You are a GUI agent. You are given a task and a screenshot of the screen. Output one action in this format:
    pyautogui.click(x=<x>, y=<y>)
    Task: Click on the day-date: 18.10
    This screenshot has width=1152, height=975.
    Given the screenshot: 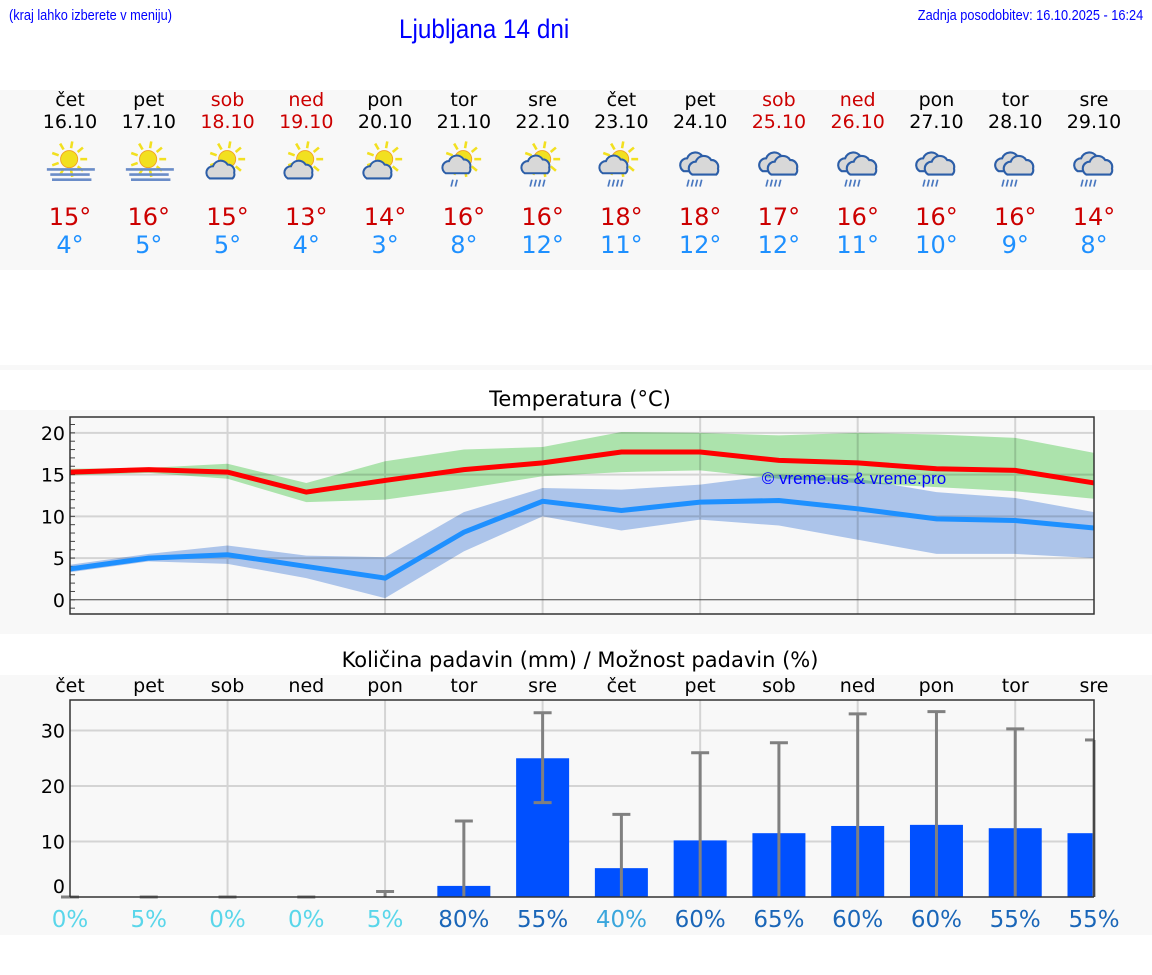 What is the action you would take?
    pyautogui.click(x=227, y=122)
    